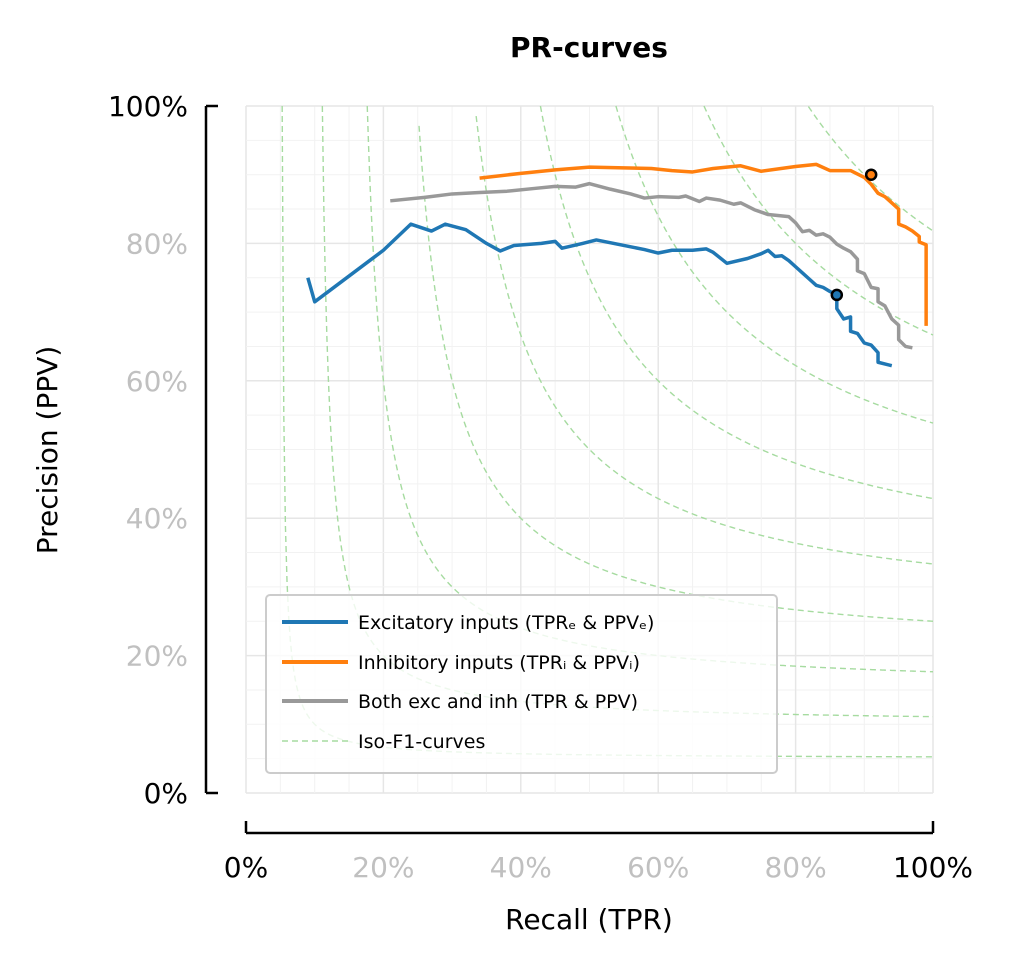 Image resolution: width=1016 pixels, height=968 pixels. I want to click on legend-label: Excitatory inputs (TPRₑ & PPVₑ), so click(506, 623).